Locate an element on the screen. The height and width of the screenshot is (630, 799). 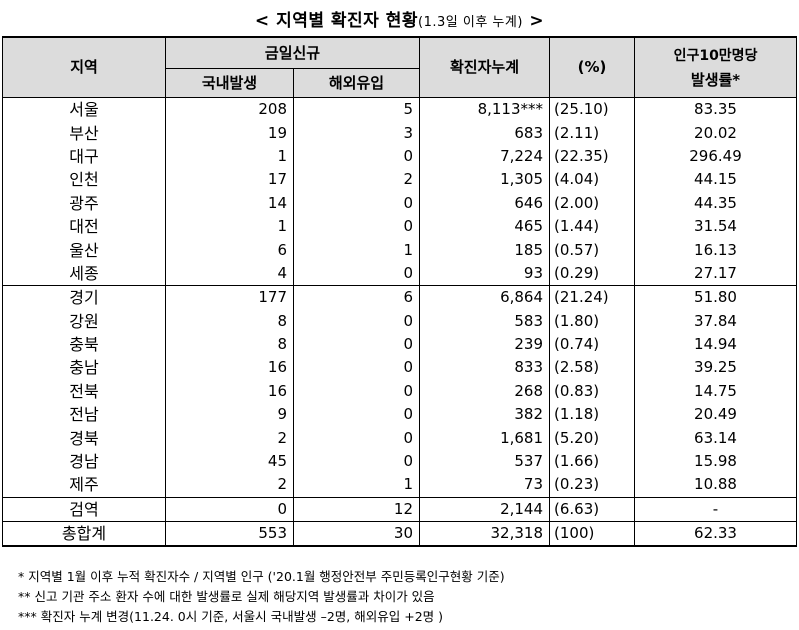
percent-cell: (0.74) is located at coordinates (592, 344).